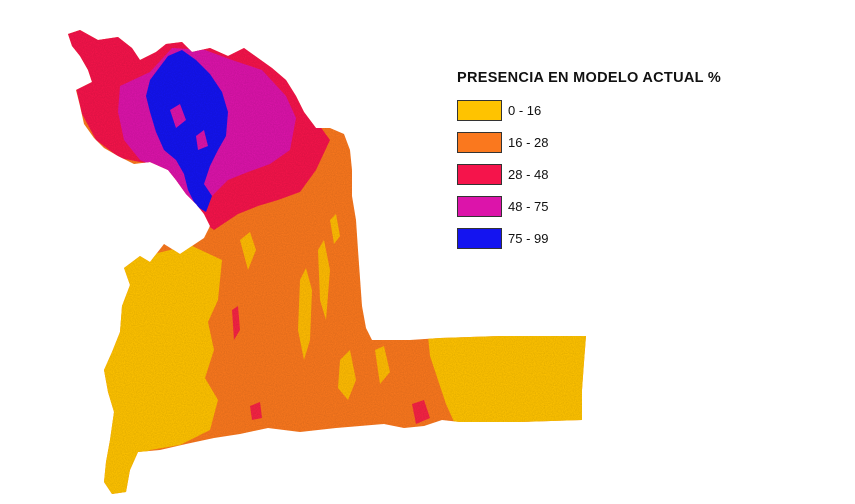  Describe the element at coordinates (528, 142) in the screenshot. I see `legend-label: 16 - 28` at that location.